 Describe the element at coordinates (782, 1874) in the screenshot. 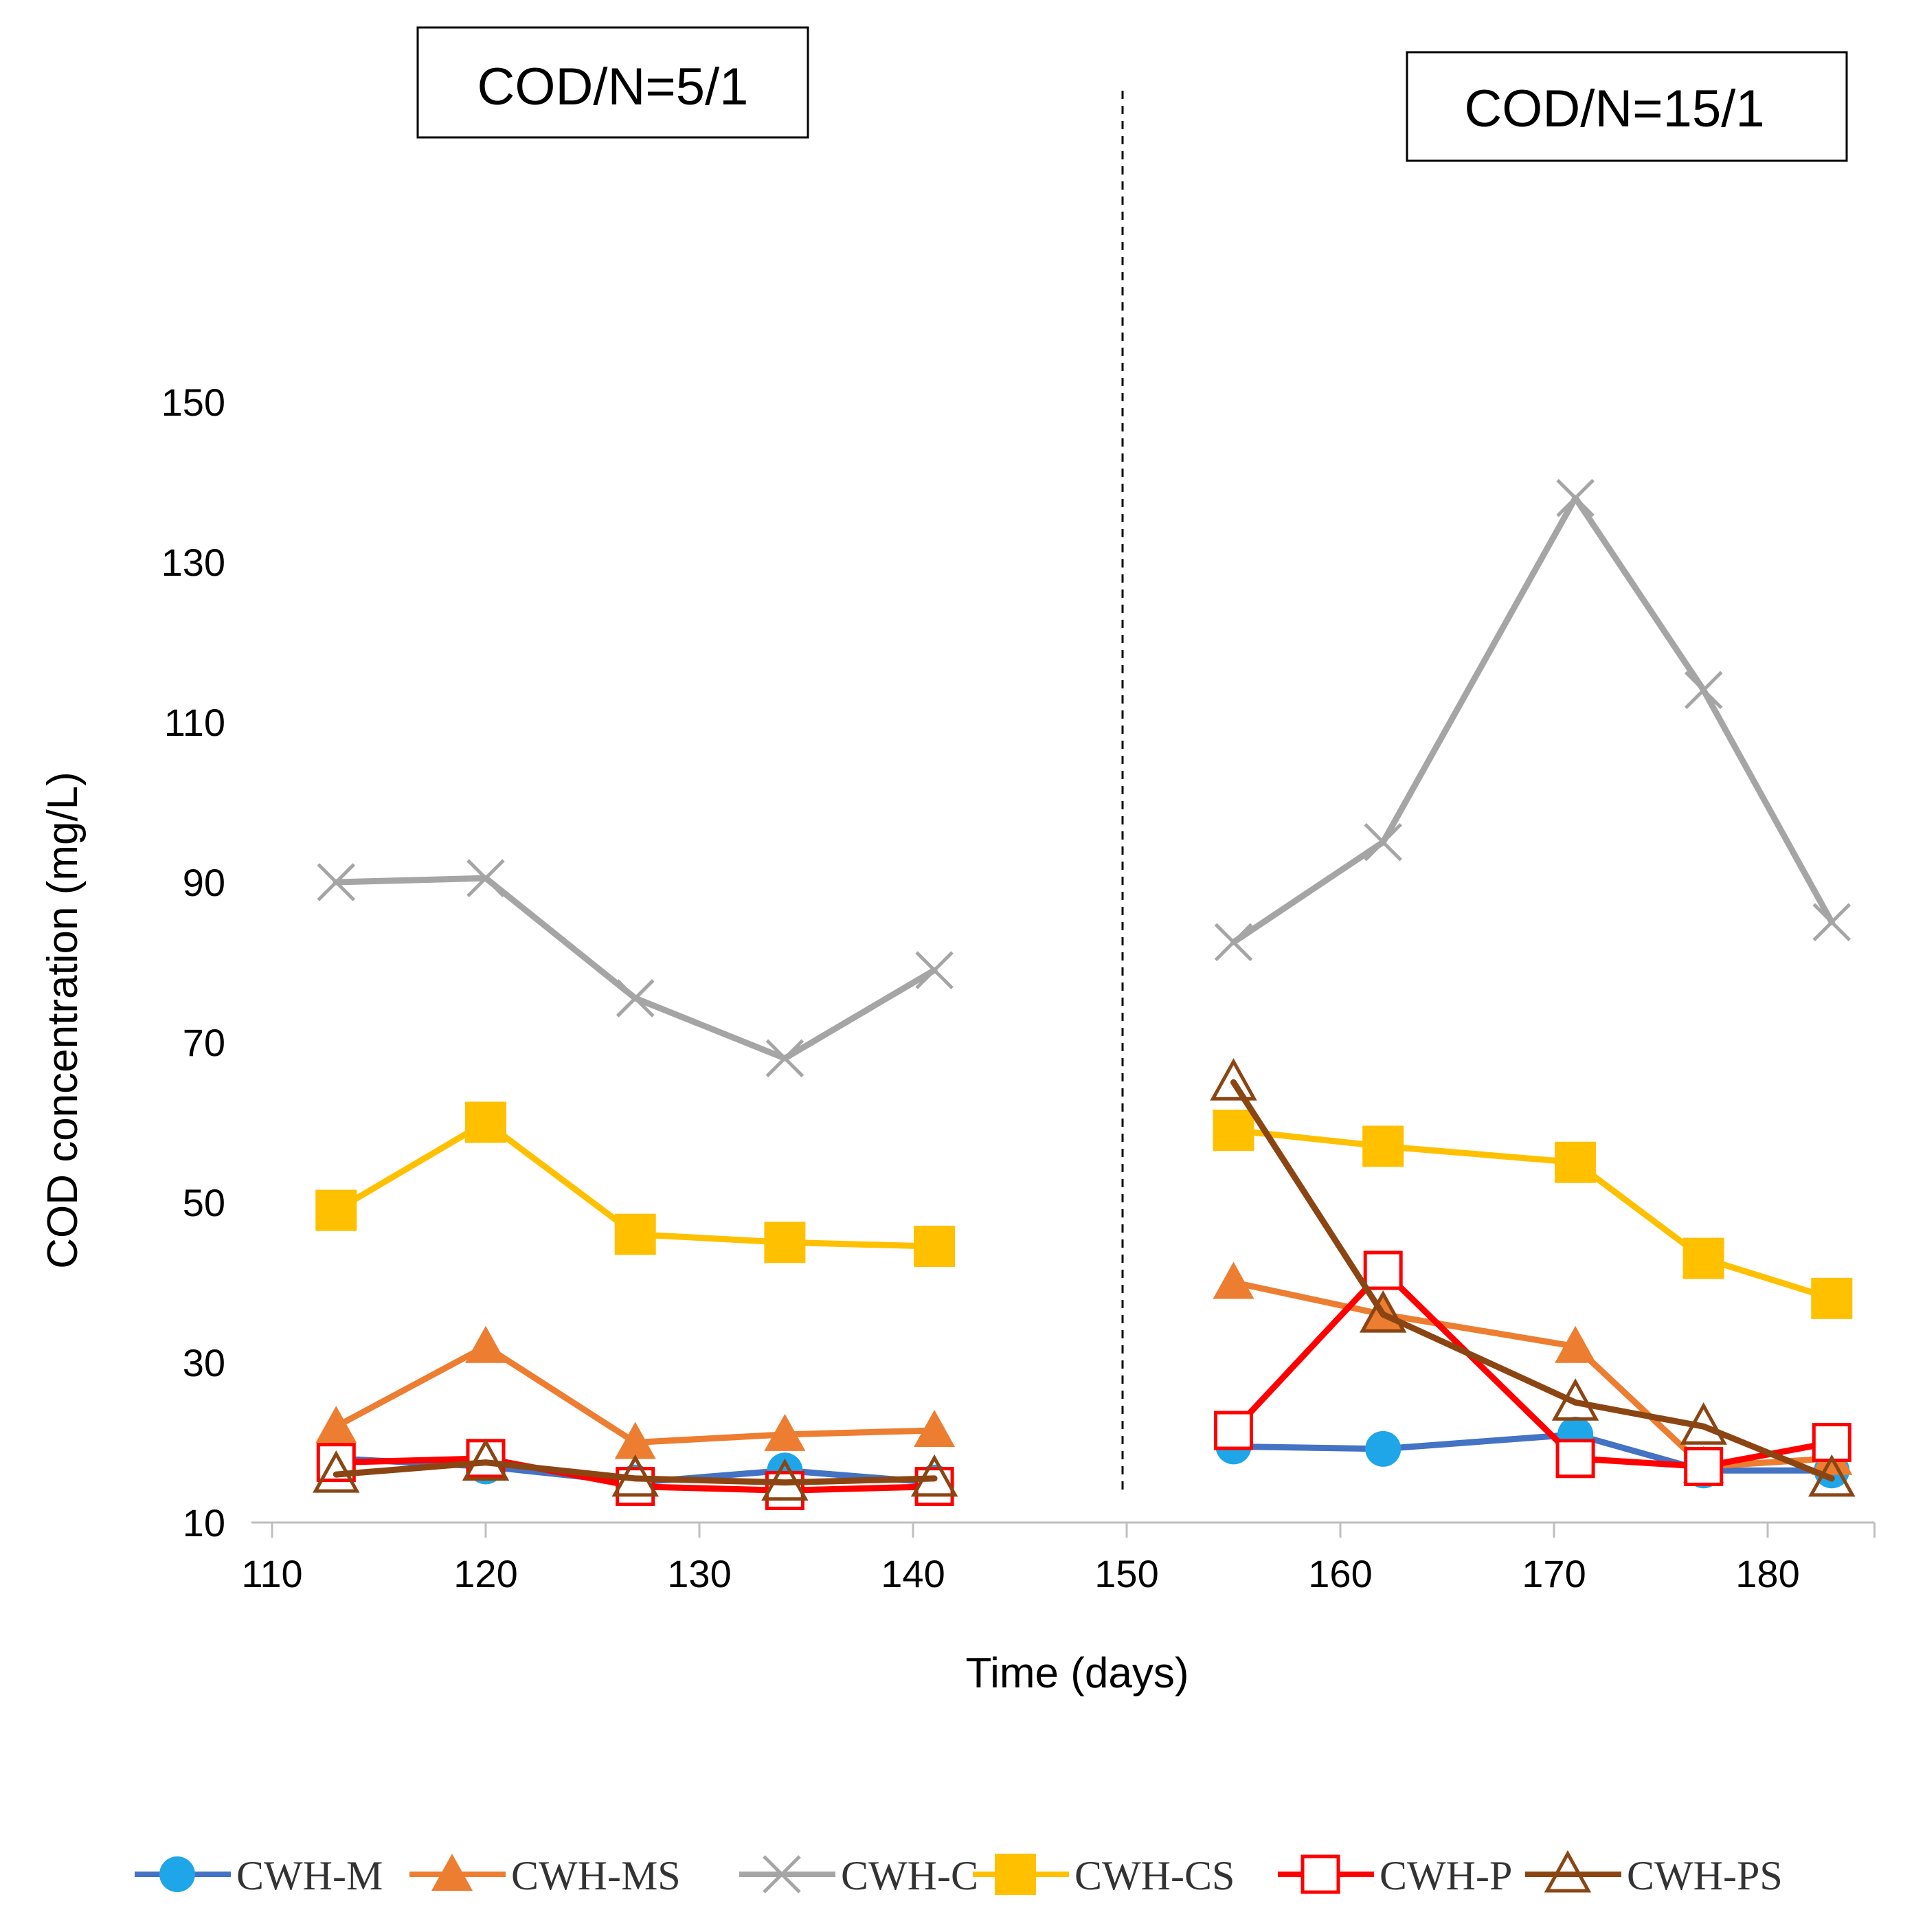

I see `legend-marker-cwh-c` at that location.